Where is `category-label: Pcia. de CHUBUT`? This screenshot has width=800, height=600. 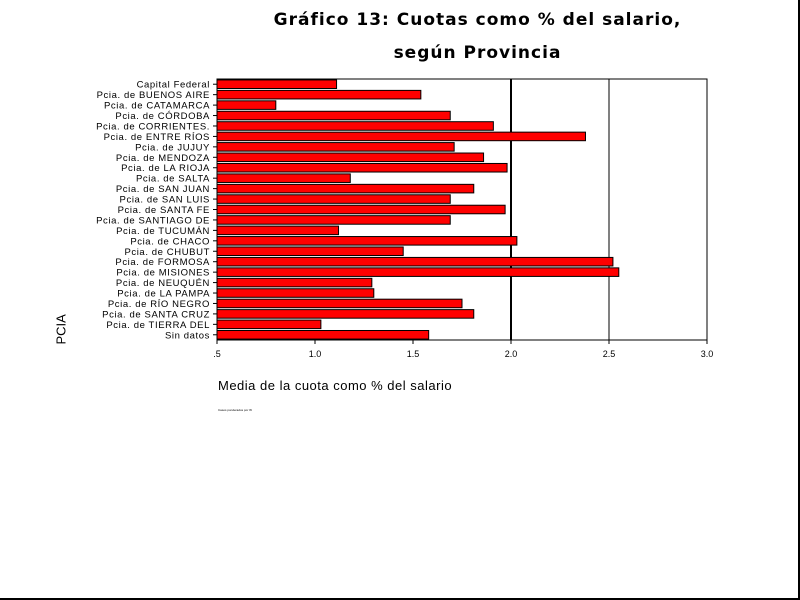 category-label: Pcia. de CHUBUT is located at coordinates (167, 252).